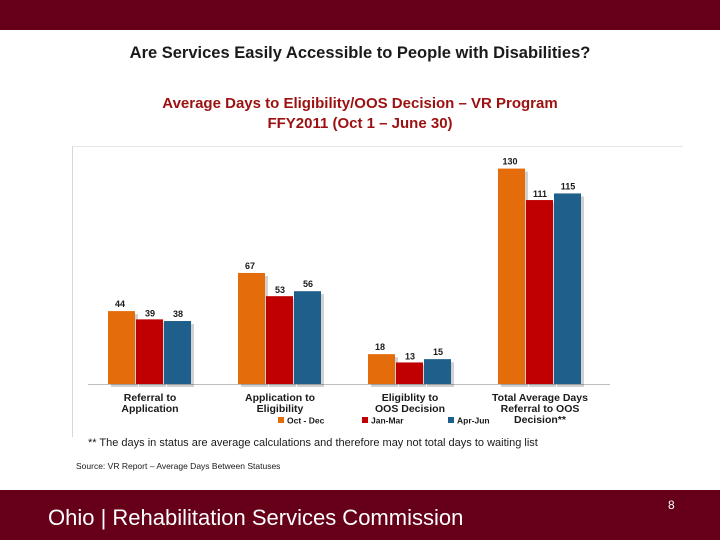 This screenshot has height=540, width=720. What do you see at coordinates (120, 304) in the screenshot?
I see `data-label: 44` at bounding box center [120, 304].